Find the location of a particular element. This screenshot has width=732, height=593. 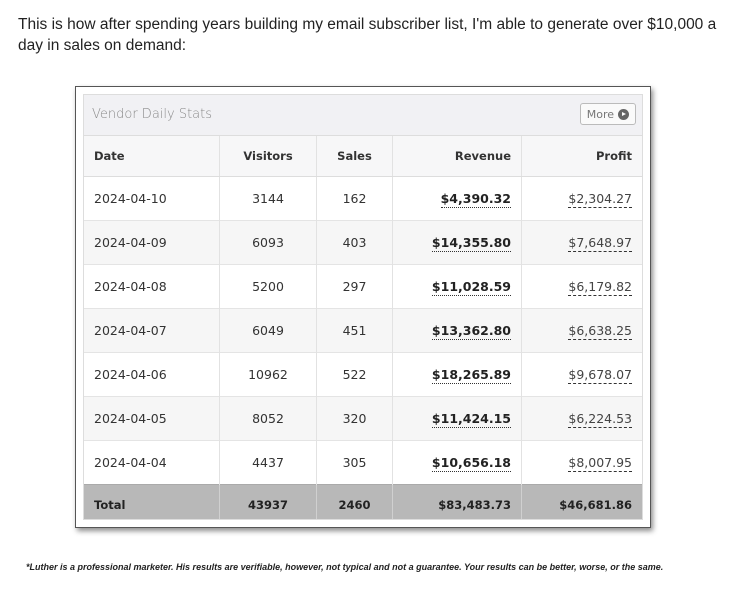

panel-header: Vendor Daily Stats More is located at coordinates (363, 115).